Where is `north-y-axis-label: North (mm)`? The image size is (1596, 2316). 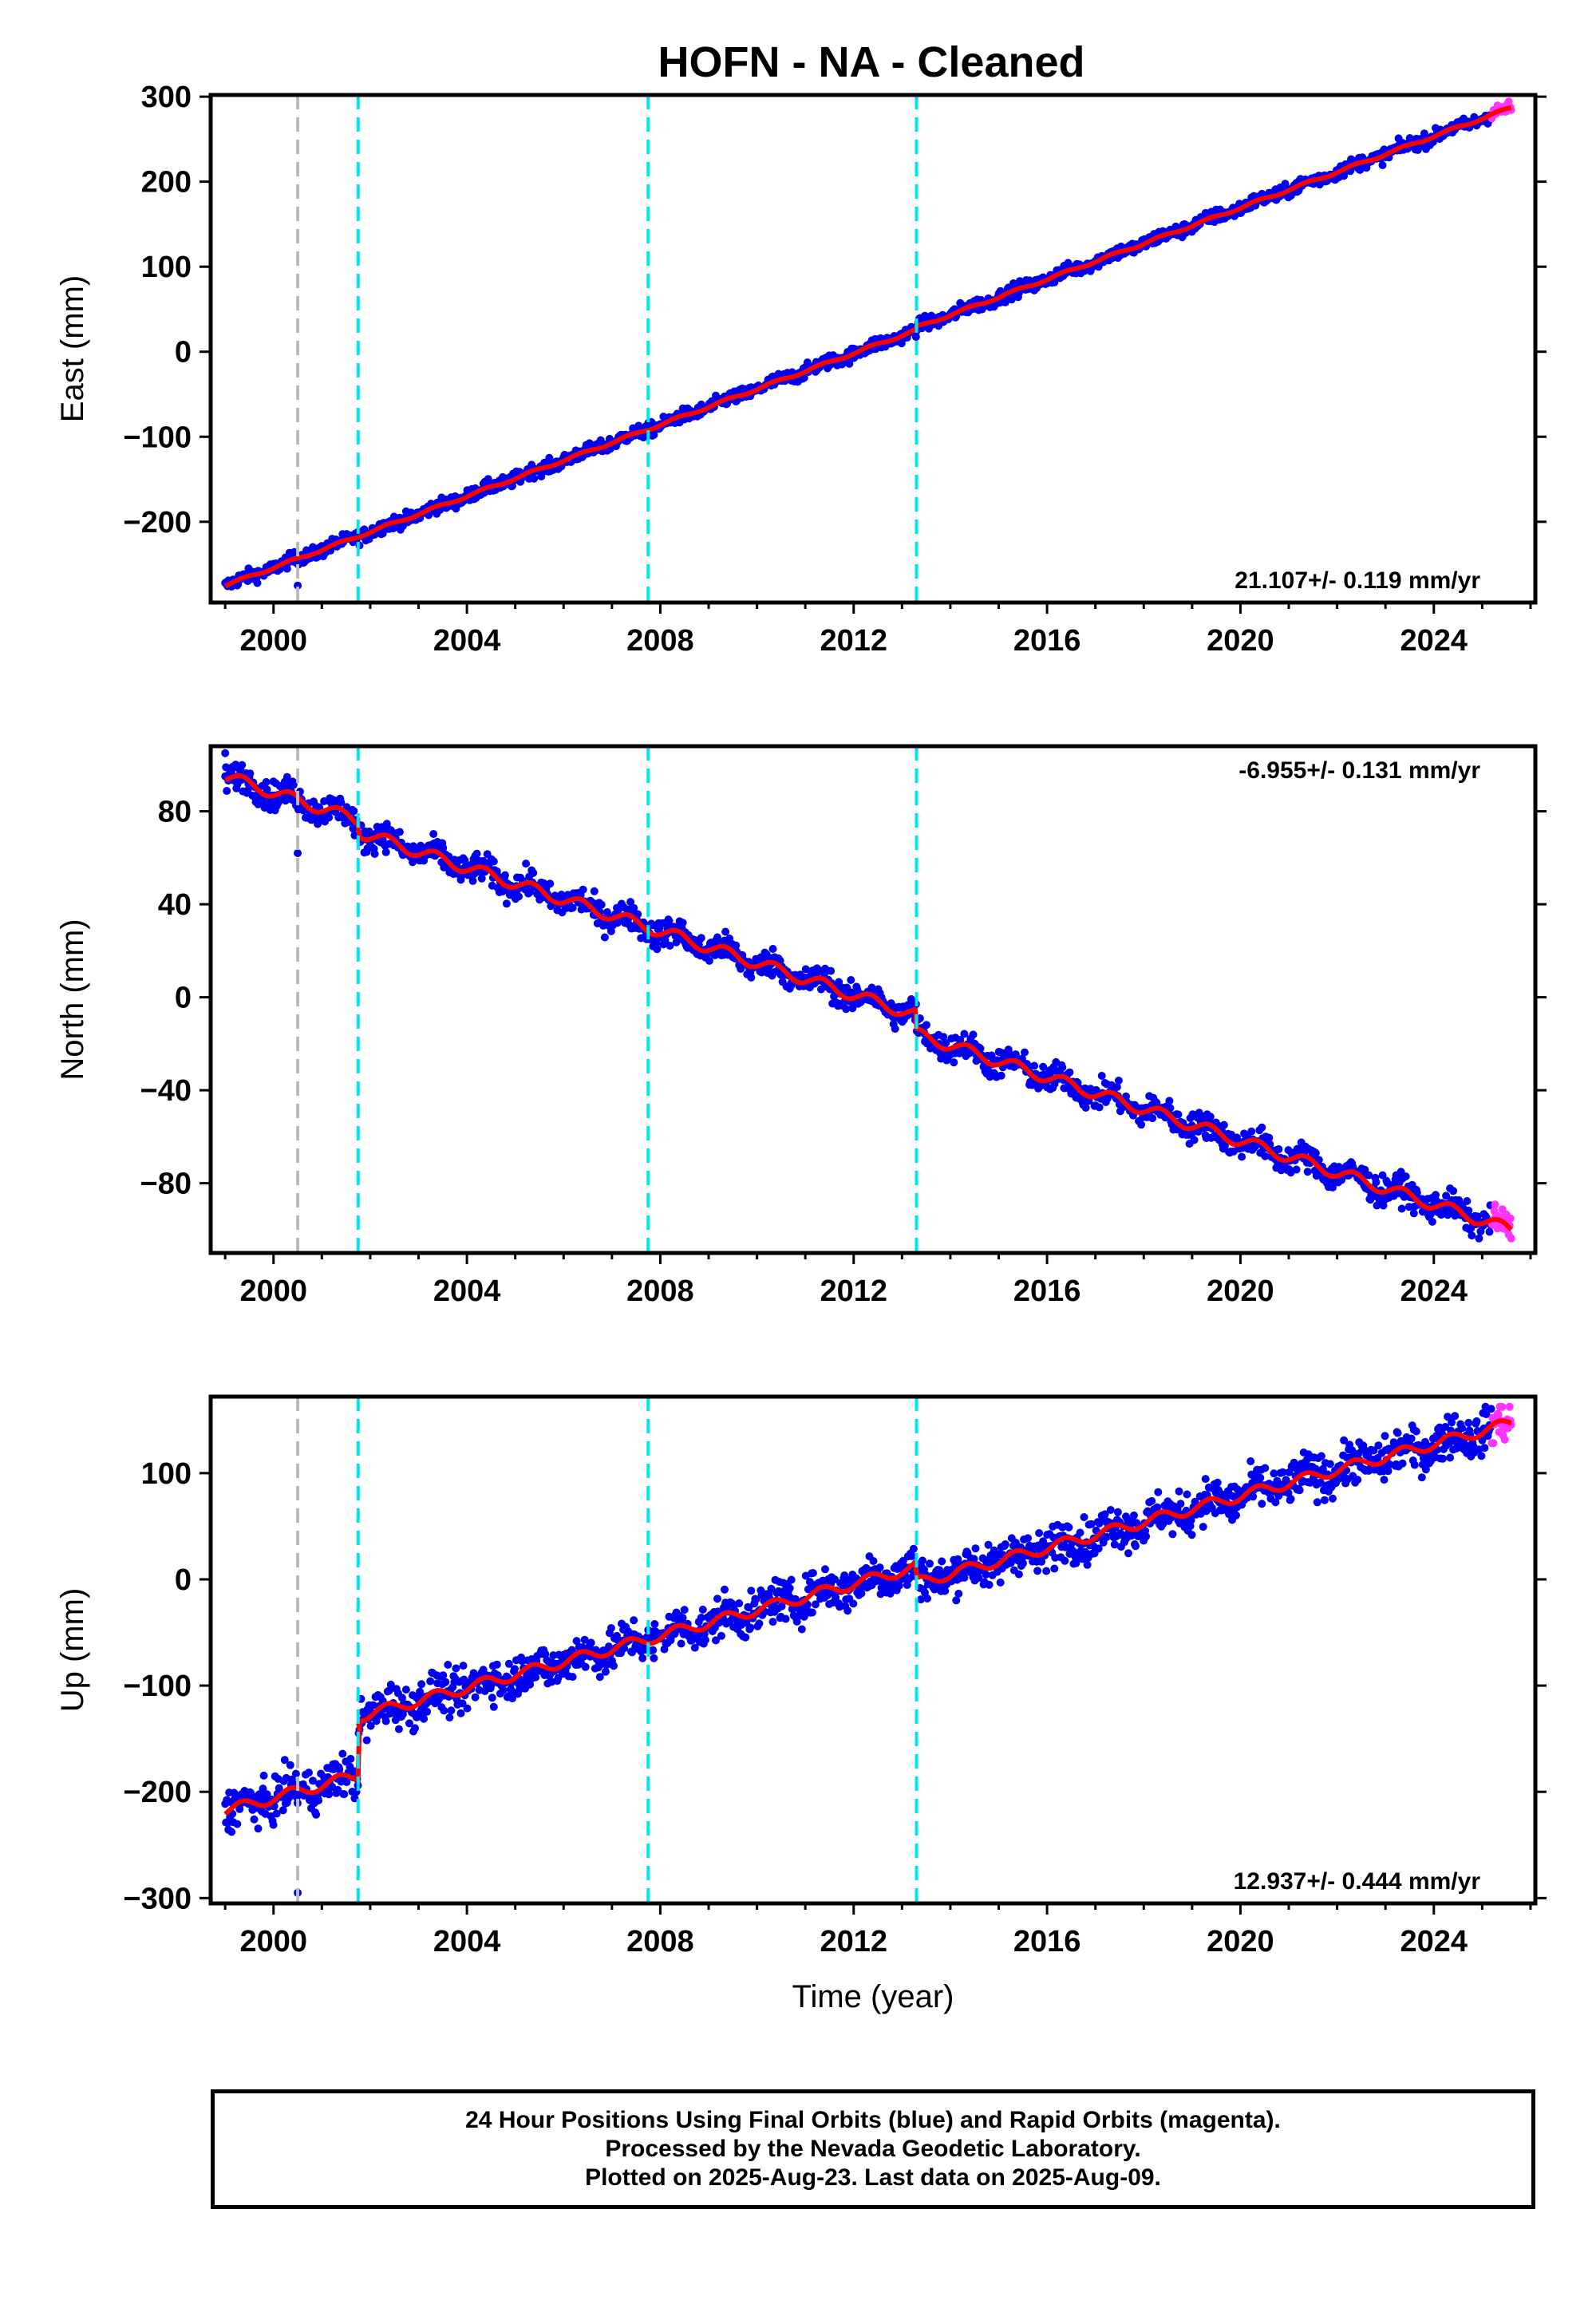
north-y-axis-label: North (mm) is located at coordinates (72, 999).